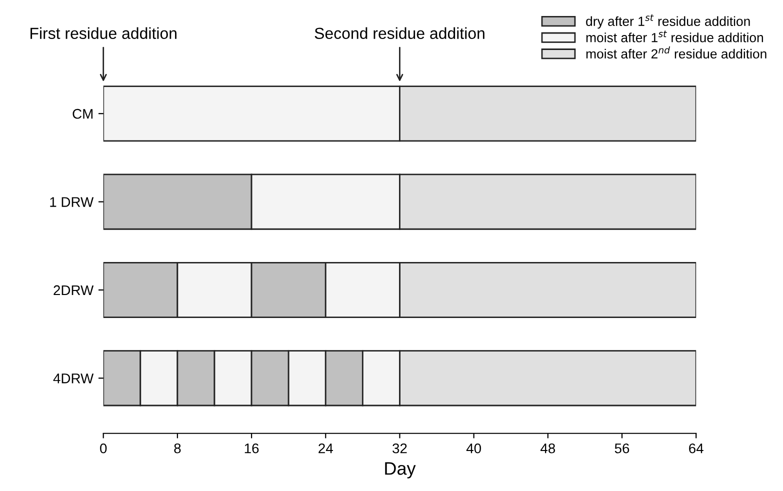 The image size is (783, 491). What do you see at coordinates (696, 448) in the screenshot?
I see `x-tick-label: 64` at bounding box center [696, 448].